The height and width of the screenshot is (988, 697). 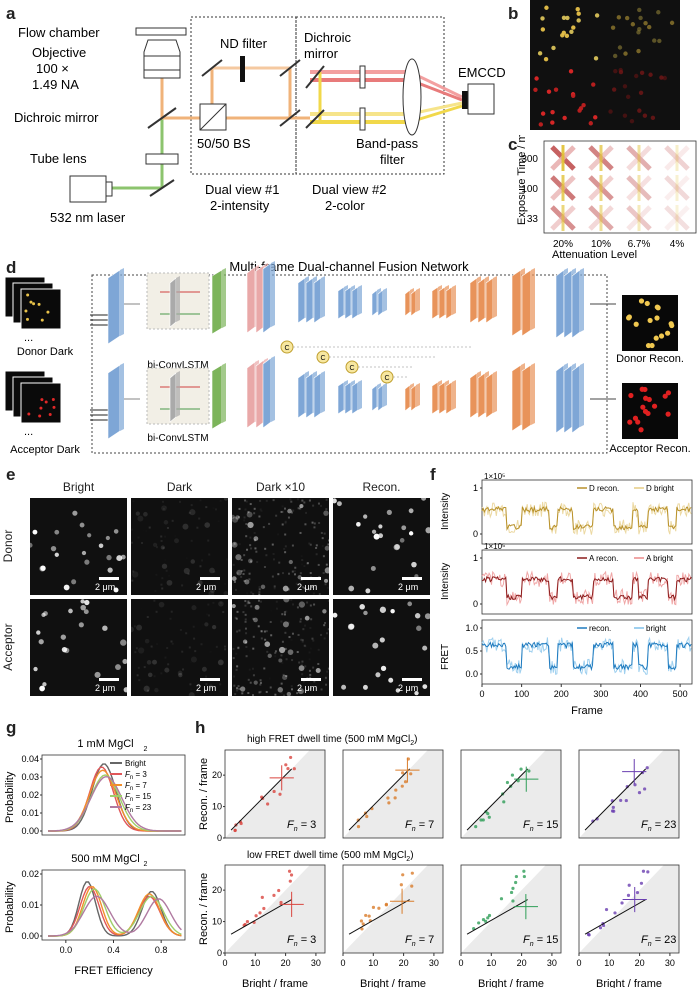 What do you see at coordinates (370, 95) in the screenshot?
I see `dual-view-2-box` at bounding box center [370, 95].